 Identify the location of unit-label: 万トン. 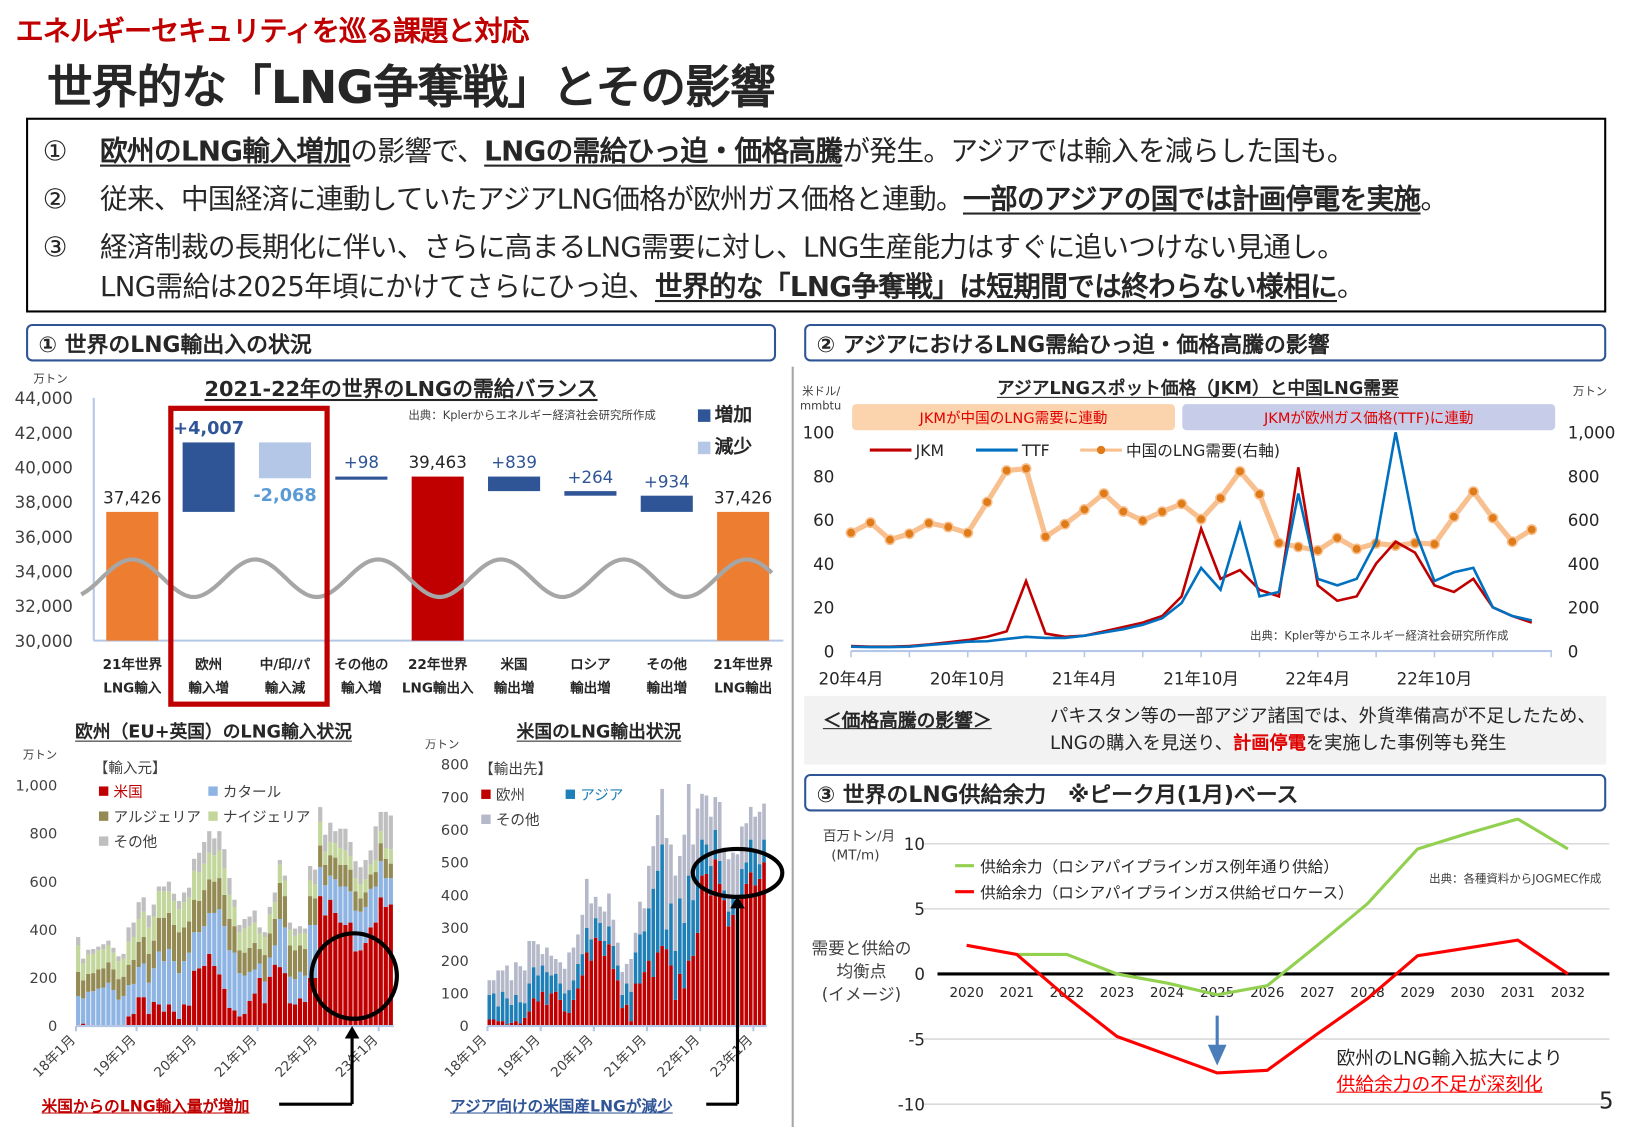
(442, 745).